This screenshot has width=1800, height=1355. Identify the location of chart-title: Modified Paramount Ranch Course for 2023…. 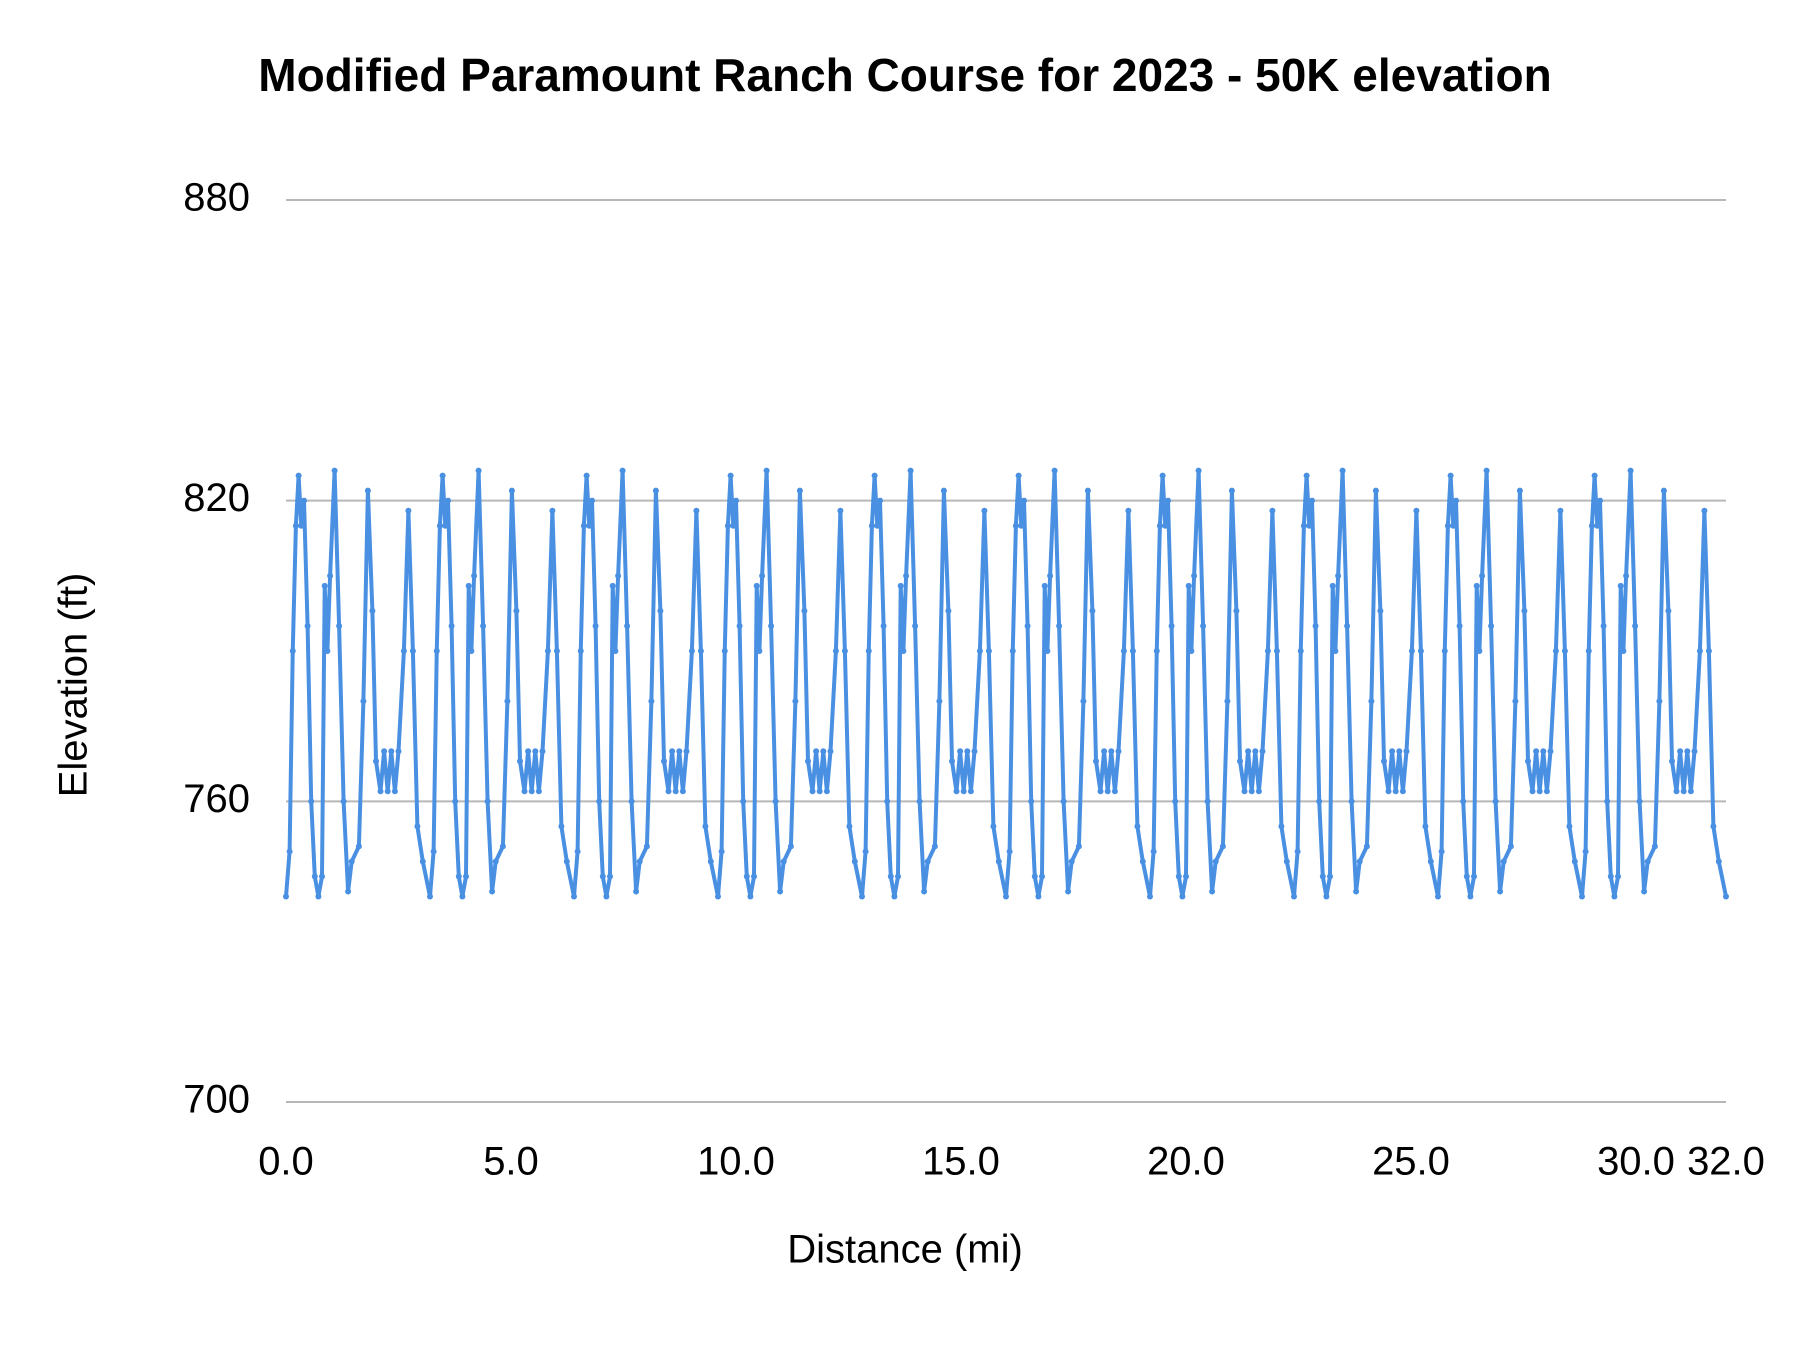
(904, 75).